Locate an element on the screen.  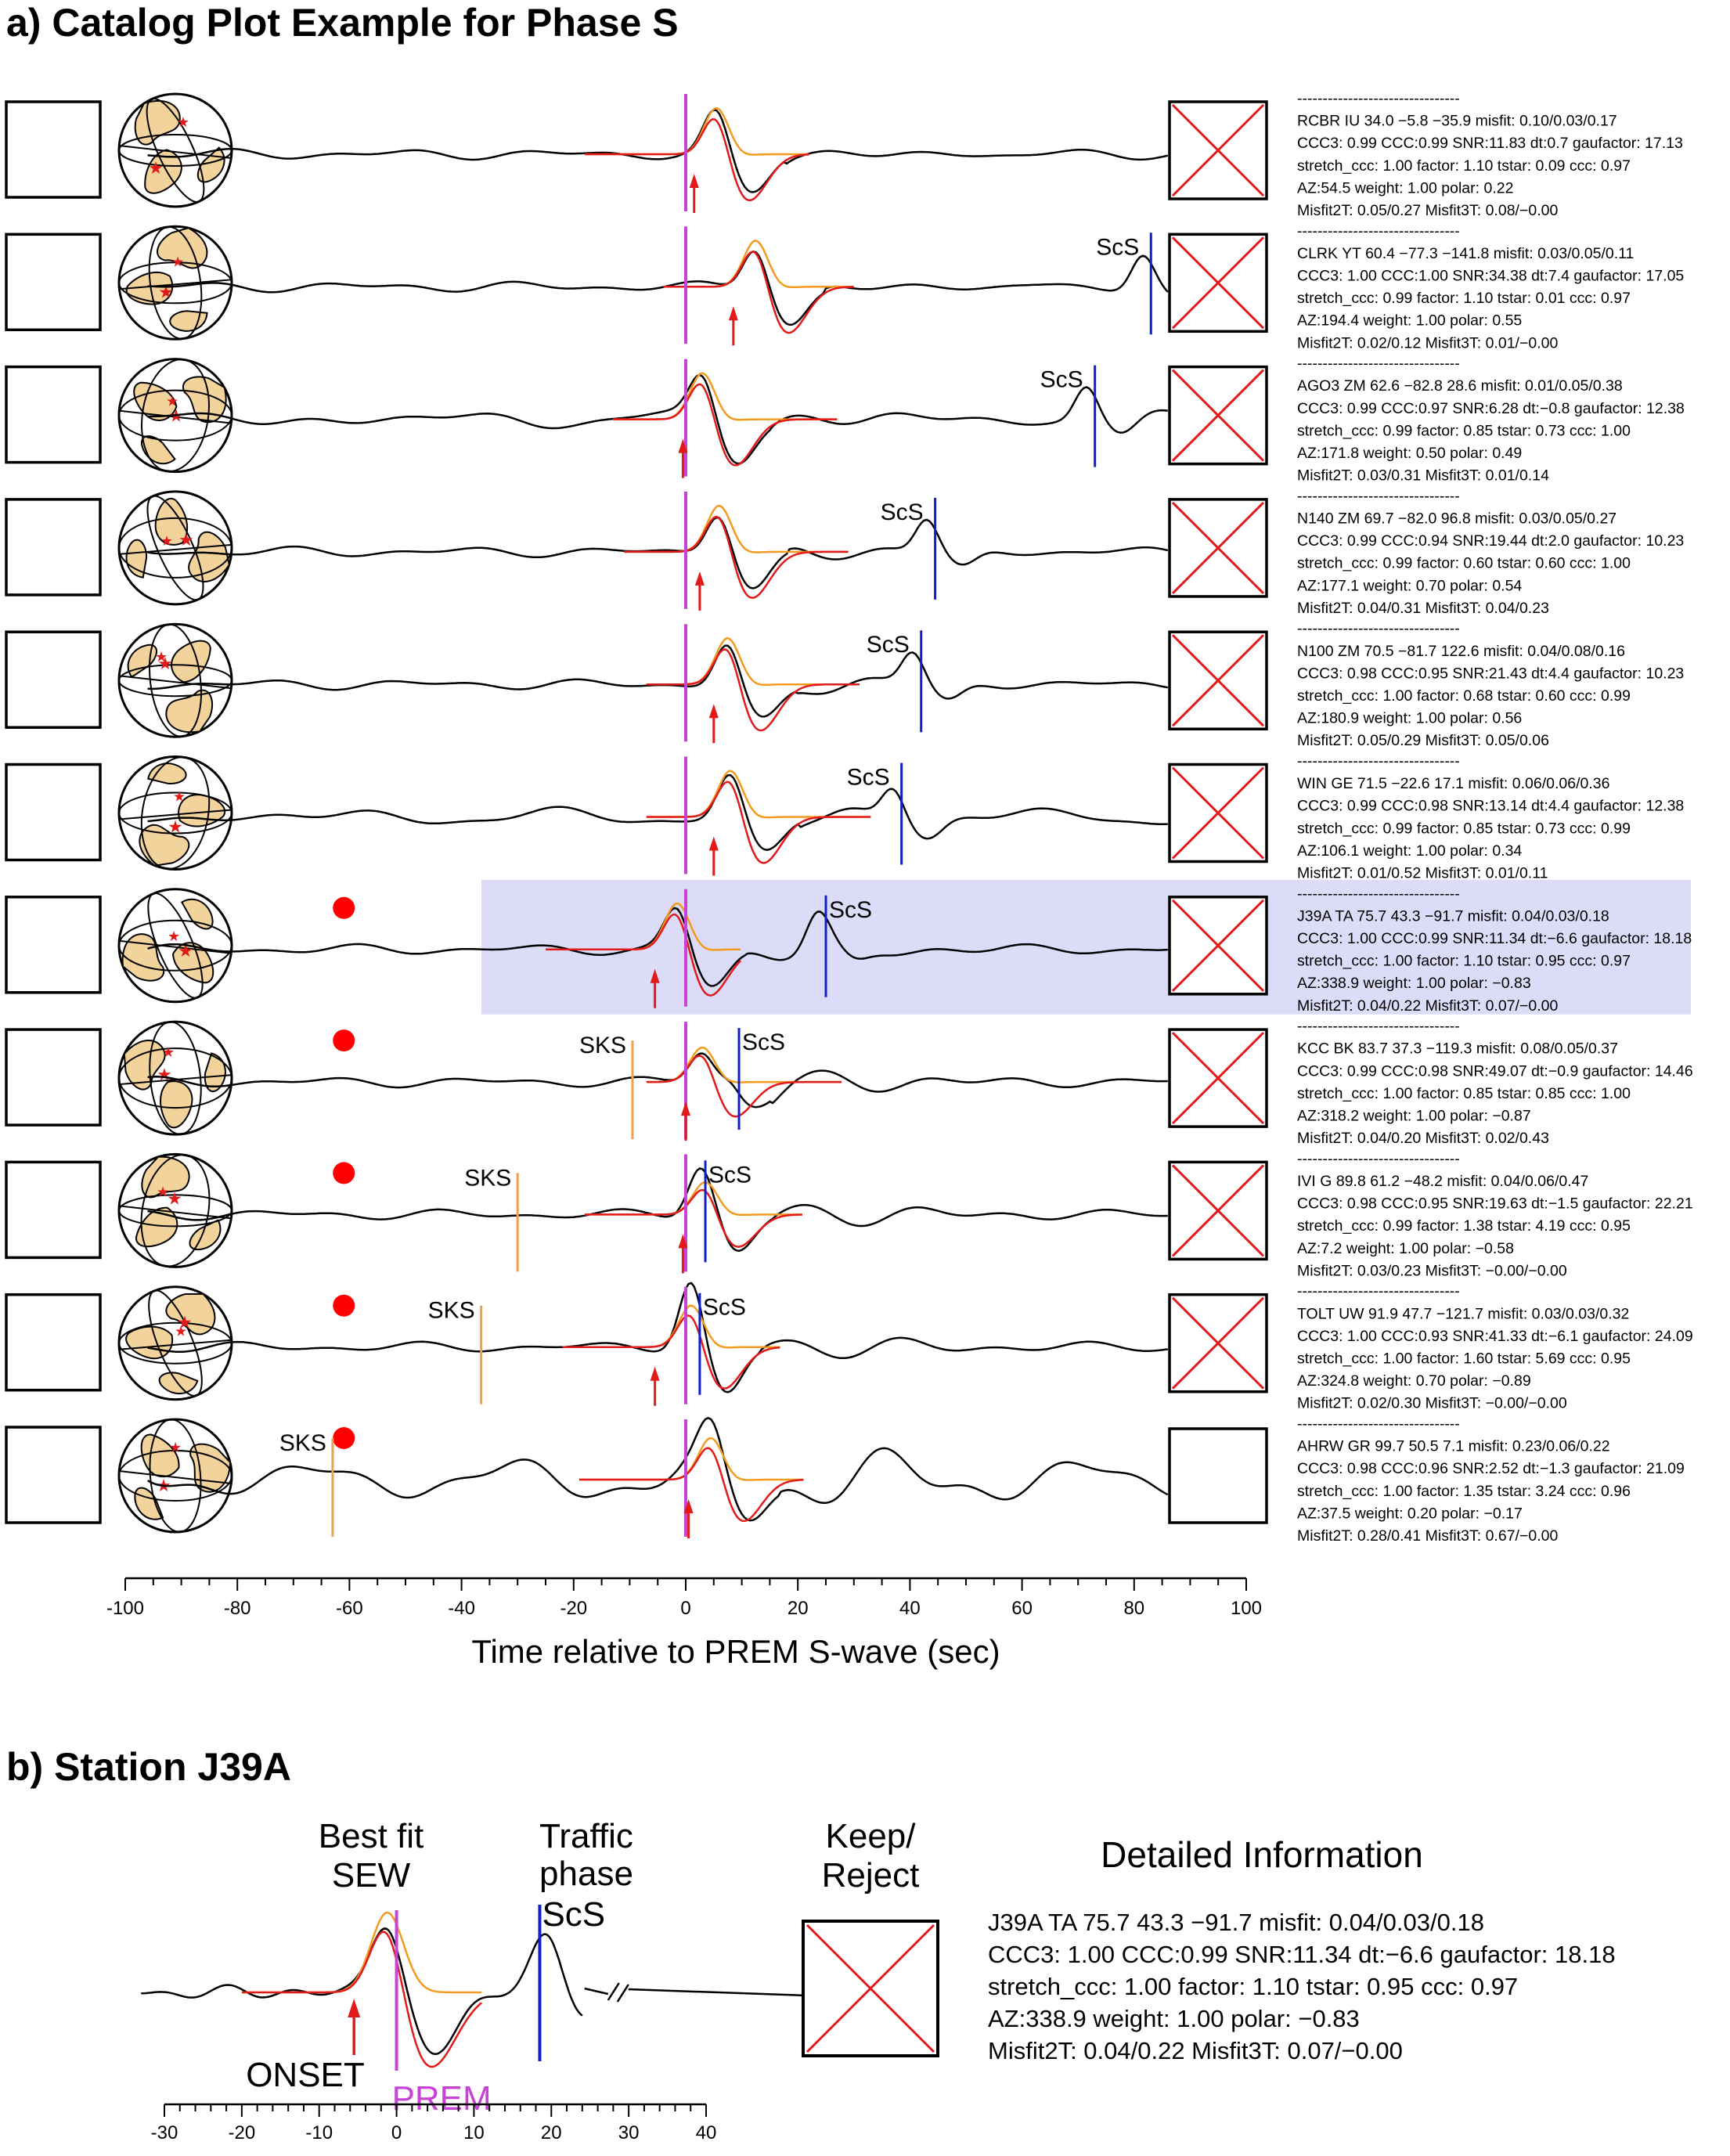
x-tick-label: 80 is located at coordinates (1133, 1608).